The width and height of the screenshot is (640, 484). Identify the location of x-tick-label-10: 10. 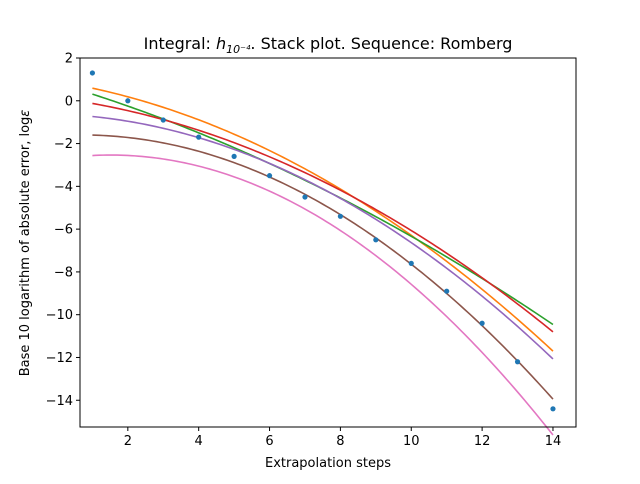
(411, 441).